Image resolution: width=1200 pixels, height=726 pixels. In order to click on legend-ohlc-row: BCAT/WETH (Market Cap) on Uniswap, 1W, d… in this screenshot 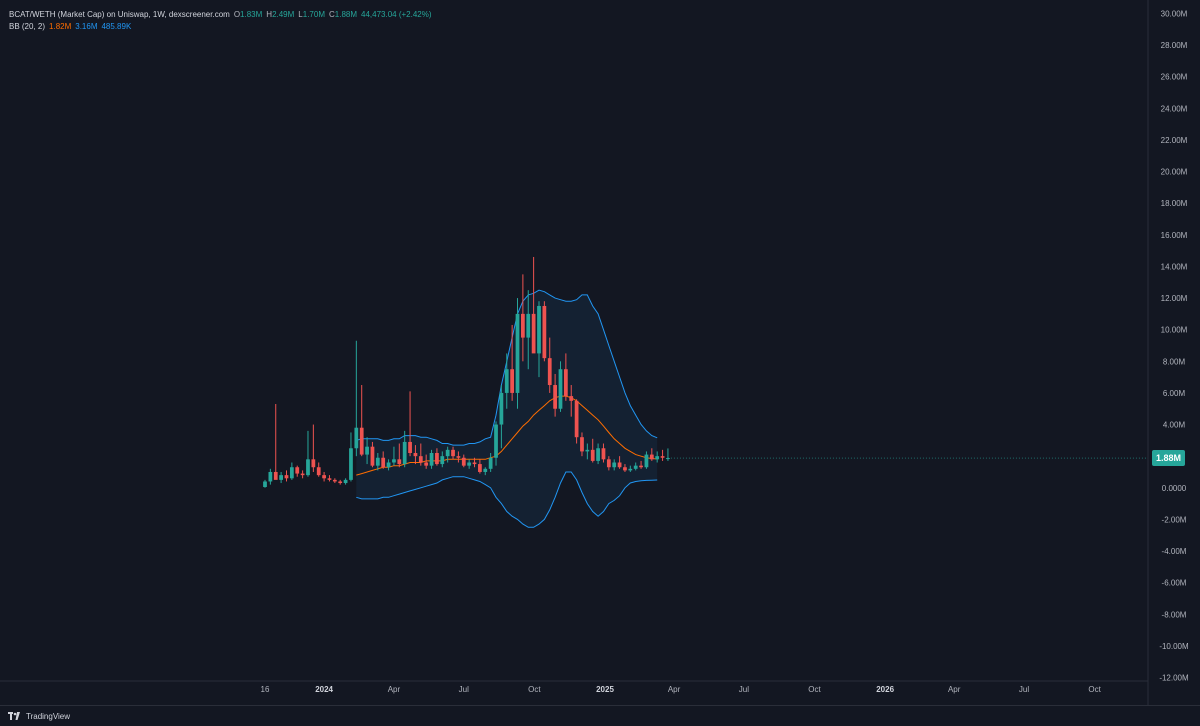, I will do `click(220, 15)`.